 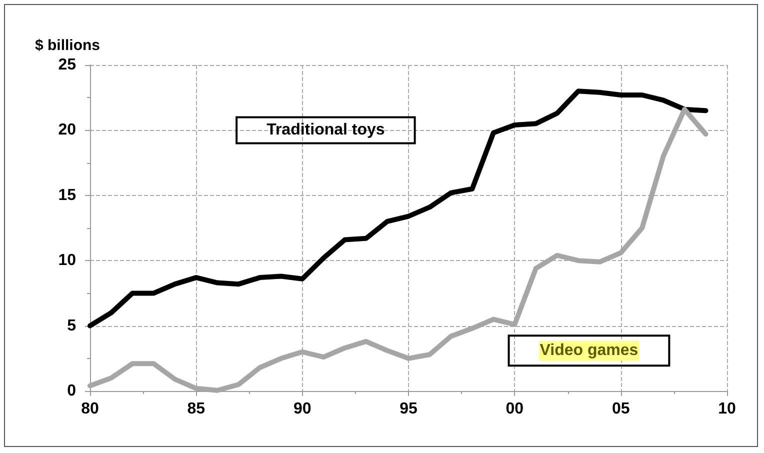 I want to click on y-axis-title: $ billions, so click(x=67, y=45).